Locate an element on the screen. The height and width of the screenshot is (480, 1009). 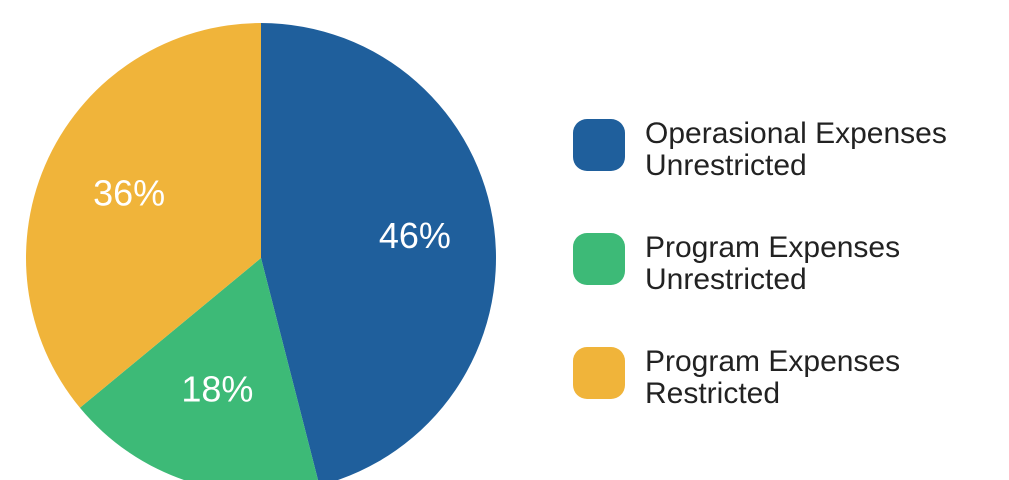
legend-label-3-line1: Program Expenses is located at coordinates (772, 361).